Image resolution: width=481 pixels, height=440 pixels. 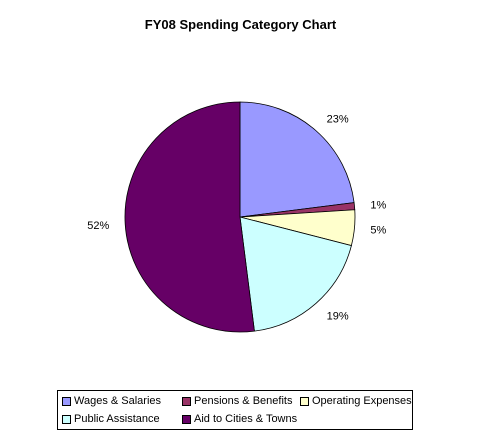 What do you see at coordinates (338, 120) in the screenshot?
I see `slice-label-0: 23%` at bounding box center [338, 120].